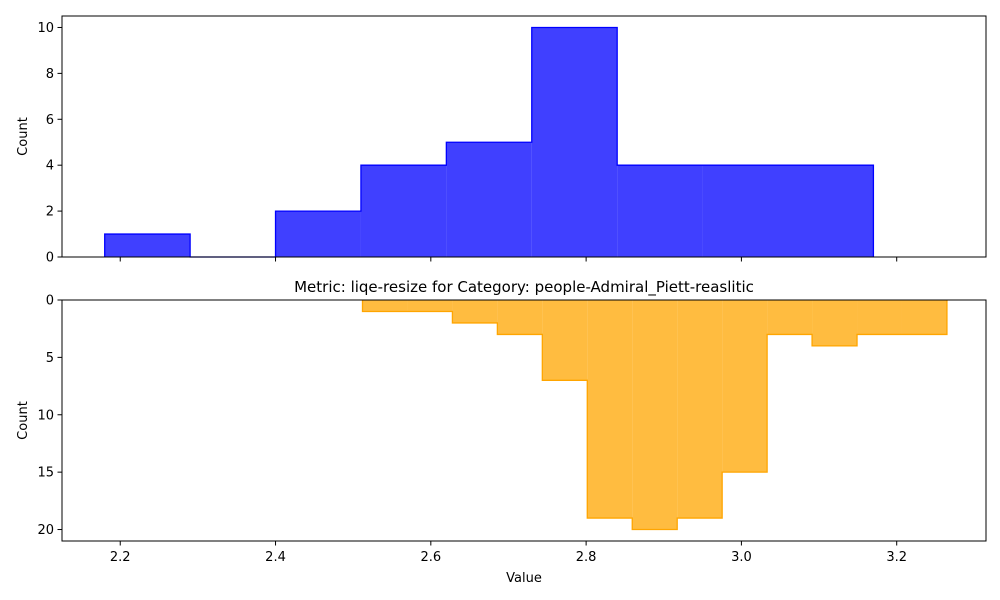 The image size is (1000, 600). What do you see at coordinates (275, 557) in the screenshot?
I see `x-tick-label: 2.4` at bounding box center [275, 557].